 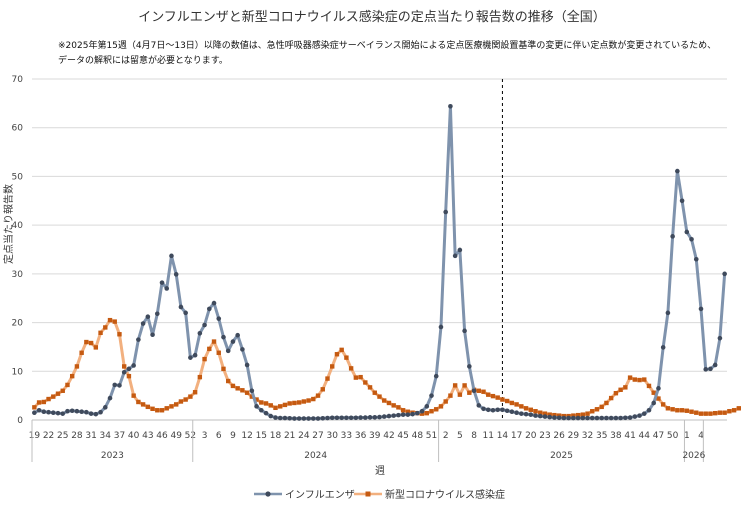 I want to click on x-tick-label-8: 43, so click(x=147, y=436).